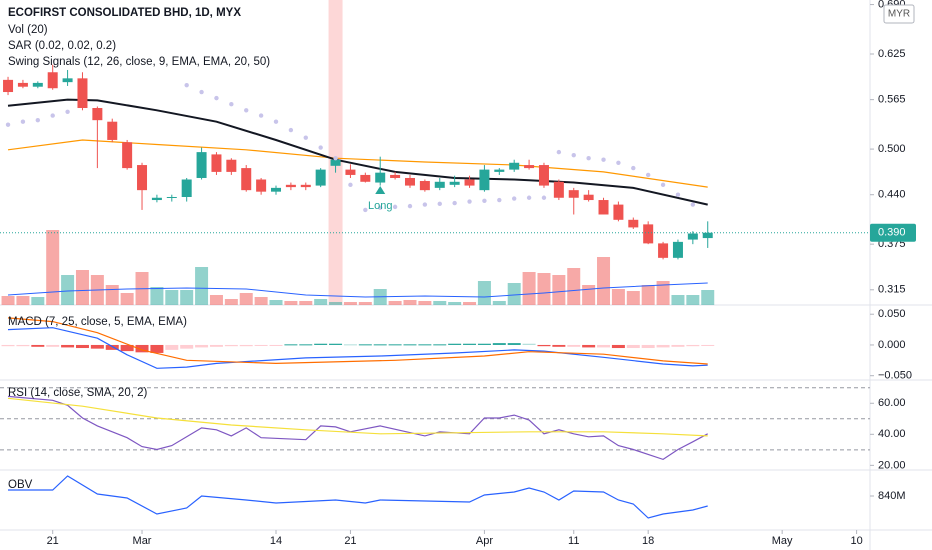  What do you see at coordinates (892, 434) in the screenshot?
I see `y-tick-label: 40.00` at bounding box center [892, 434].